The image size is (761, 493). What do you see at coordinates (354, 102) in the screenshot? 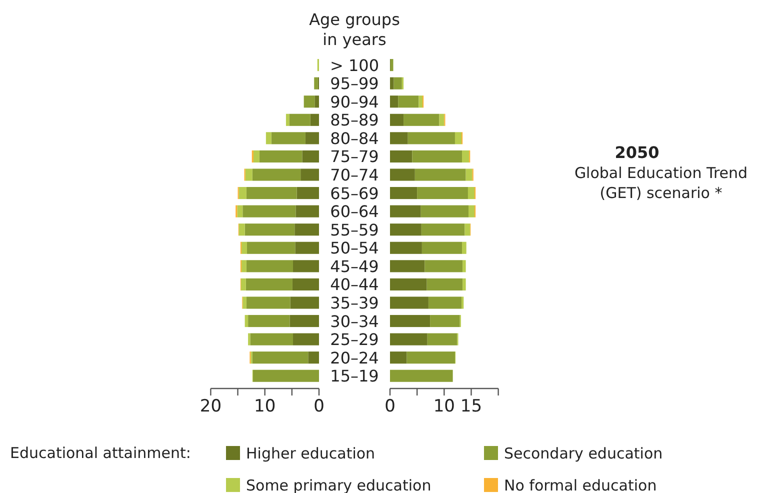
I see `y-tick-label: 90–94` at bounding box center [354, 102].